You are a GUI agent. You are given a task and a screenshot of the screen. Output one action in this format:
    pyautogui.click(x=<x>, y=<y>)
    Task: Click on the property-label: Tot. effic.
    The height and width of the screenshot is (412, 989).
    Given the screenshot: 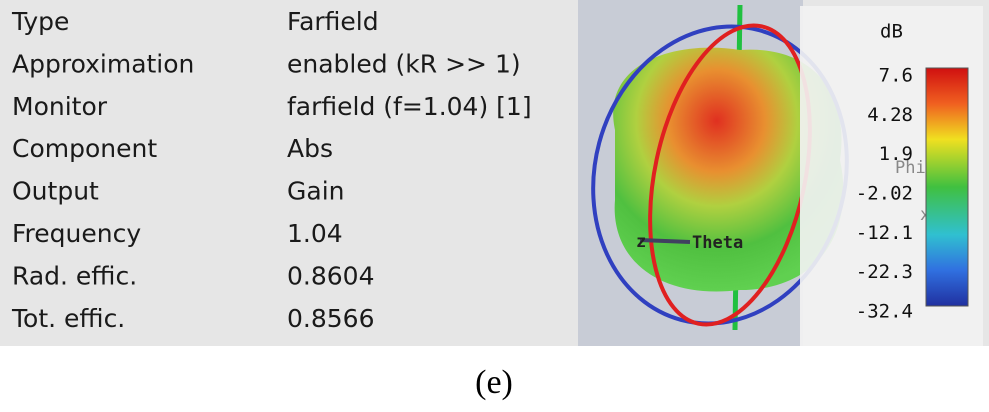 What is the action you would take?
    pyautogui.click(x=68, y=318)
    